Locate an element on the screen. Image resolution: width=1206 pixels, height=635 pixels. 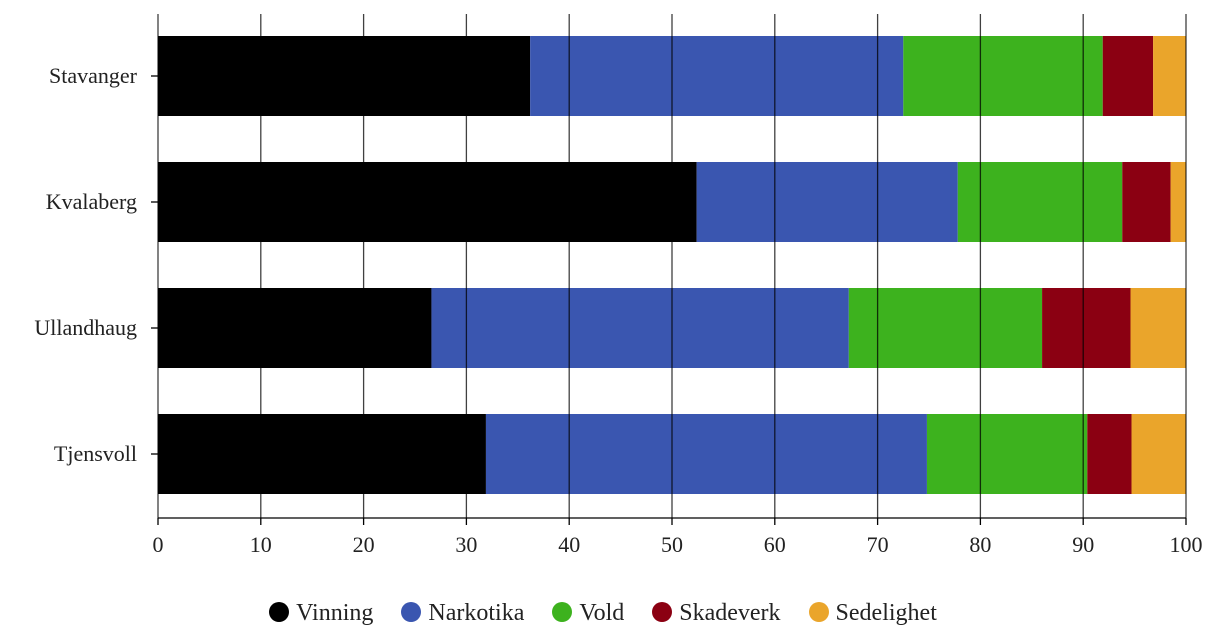
bar-segment-vold-tjensvoll is located at coordinates (1007, 454).